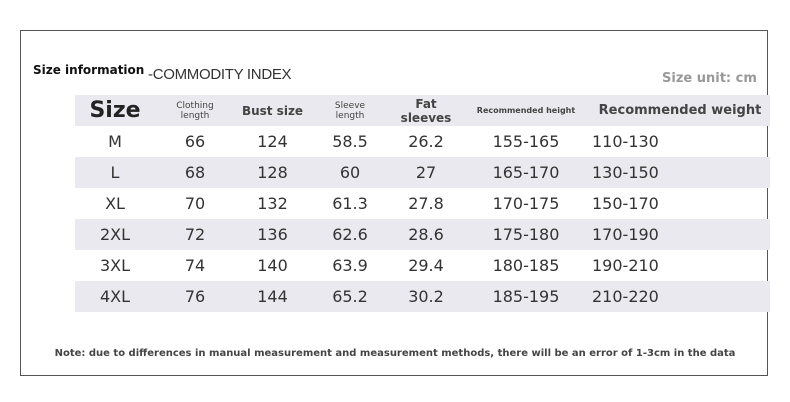 Image resolution: width=790 pixels, height=402 pixels. Describe the element at coordinates (272, 110) in the screenshot. I see `column-header: Bust size` at that location.